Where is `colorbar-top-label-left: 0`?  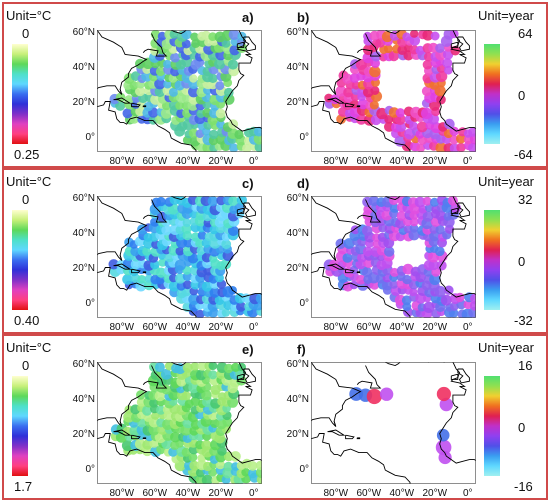 colorbar-top-label-left: 0 is located at coordinates (26, 365).